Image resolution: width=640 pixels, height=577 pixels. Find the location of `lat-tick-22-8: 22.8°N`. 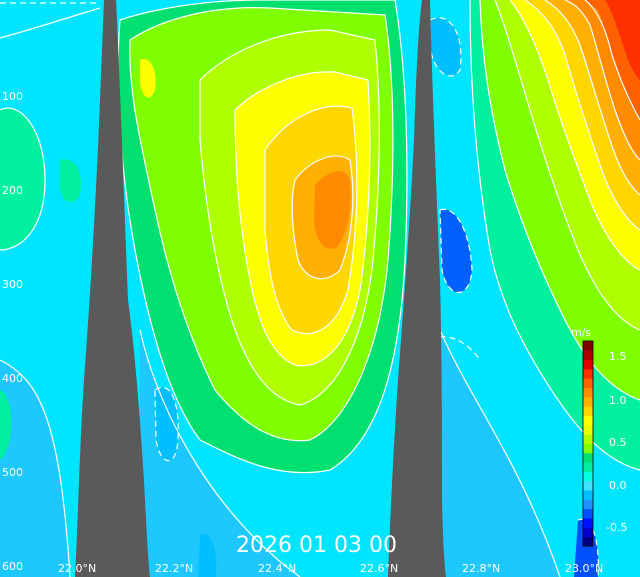

lat-tick-22-8: 22.8°N is located at coordinates (481, 568).